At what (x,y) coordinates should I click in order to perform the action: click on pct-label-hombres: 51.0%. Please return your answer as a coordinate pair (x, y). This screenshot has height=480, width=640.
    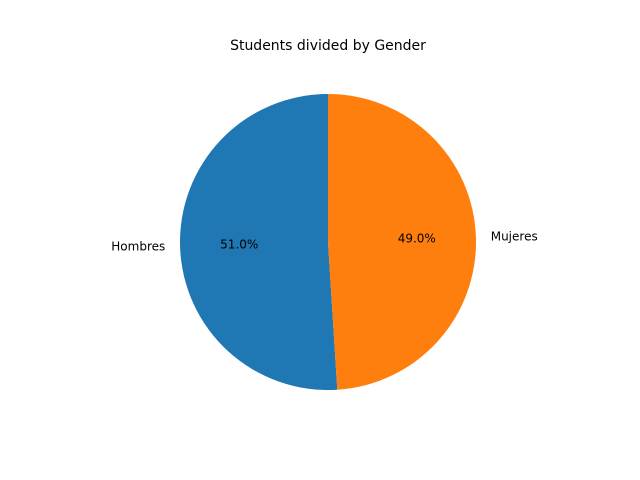
    Looking at the image, I should click on (239, 244).